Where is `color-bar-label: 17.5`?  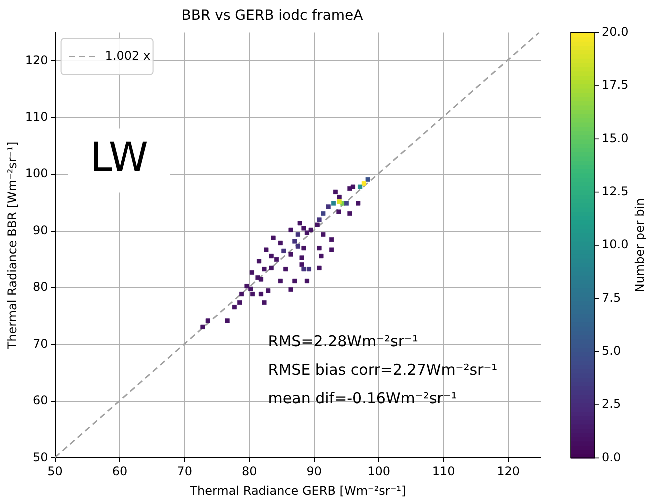 color-bar-label: 17.5 is located at coordinates (615, 85).